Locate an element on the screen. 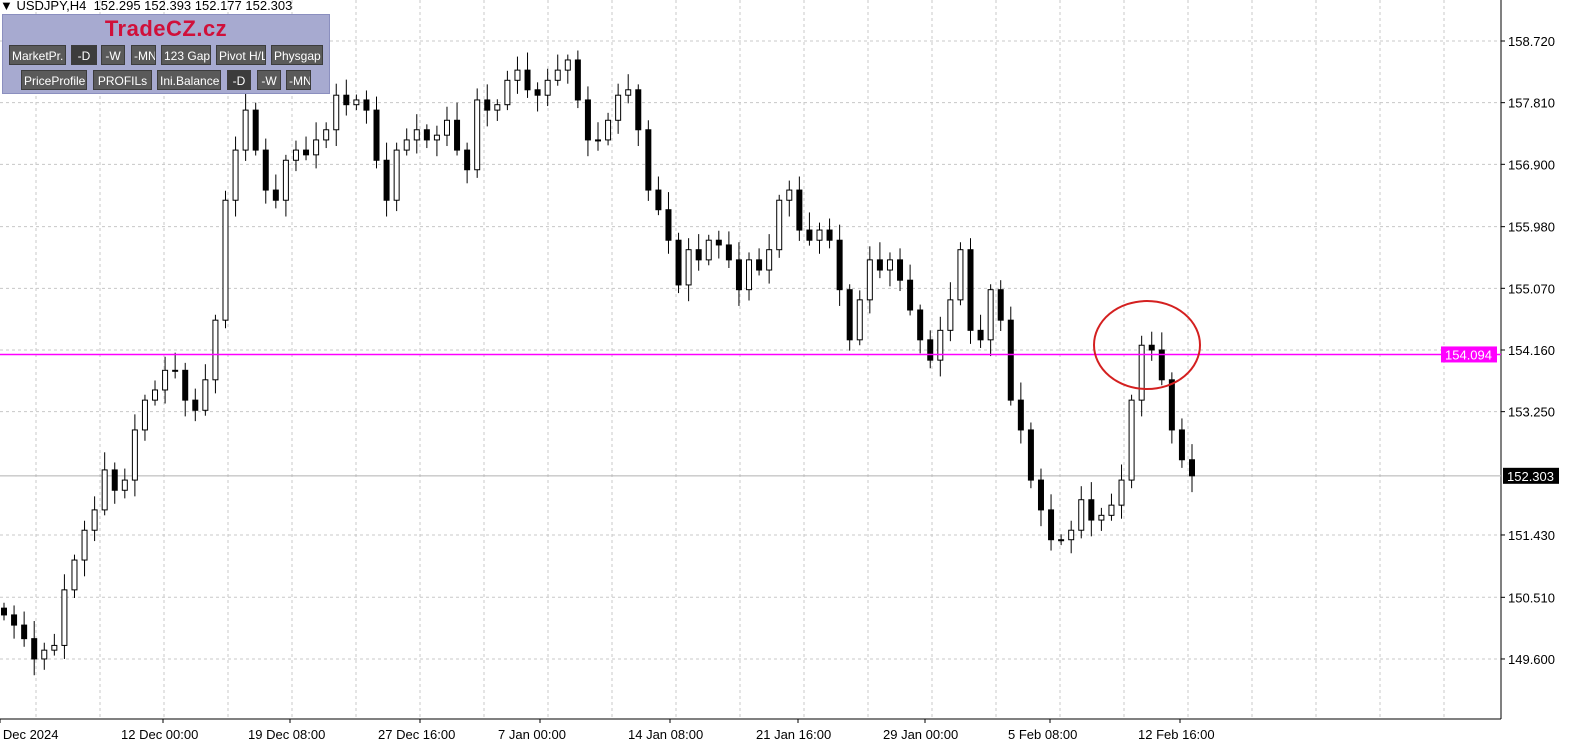 The height and width of the screenshot is (754, 1576). x-tick-label: 7 Jan 00:00 is located at coordinates (532, 734).